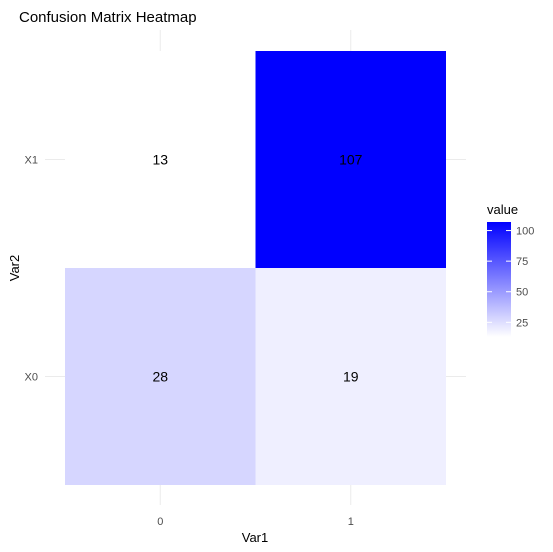 The height and width of the screenshot is (552, 553). I want to click on cell-value-label-1-X1: 107, so click(351, 160).